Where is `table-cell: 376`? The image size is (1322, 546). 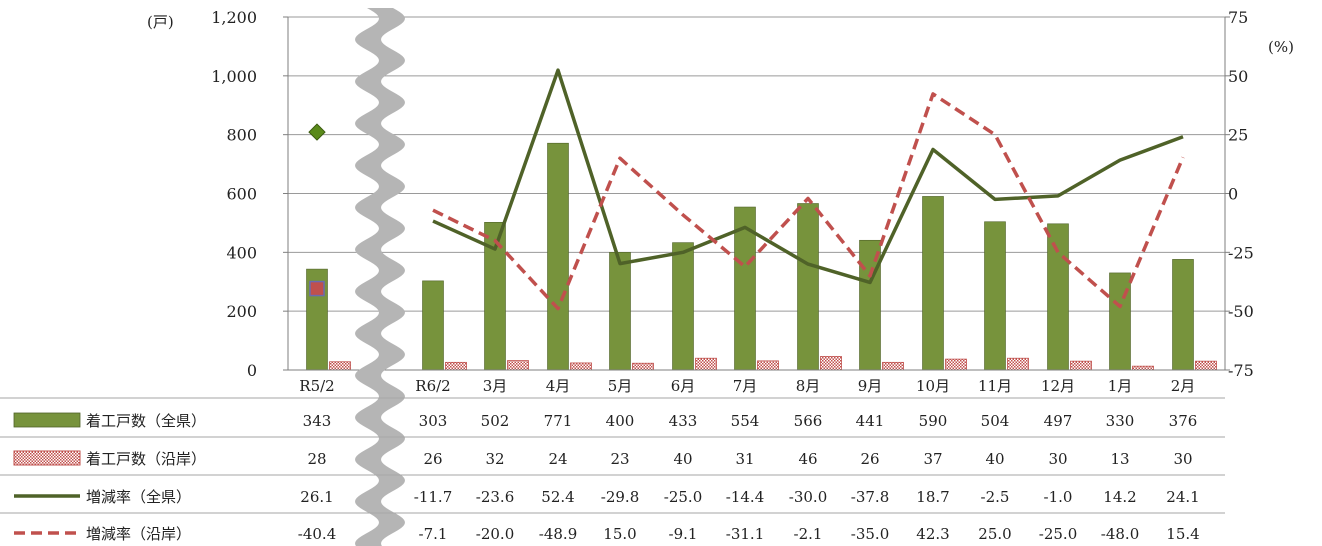
table-cell: 376 is located at coordinates (1183, 421).